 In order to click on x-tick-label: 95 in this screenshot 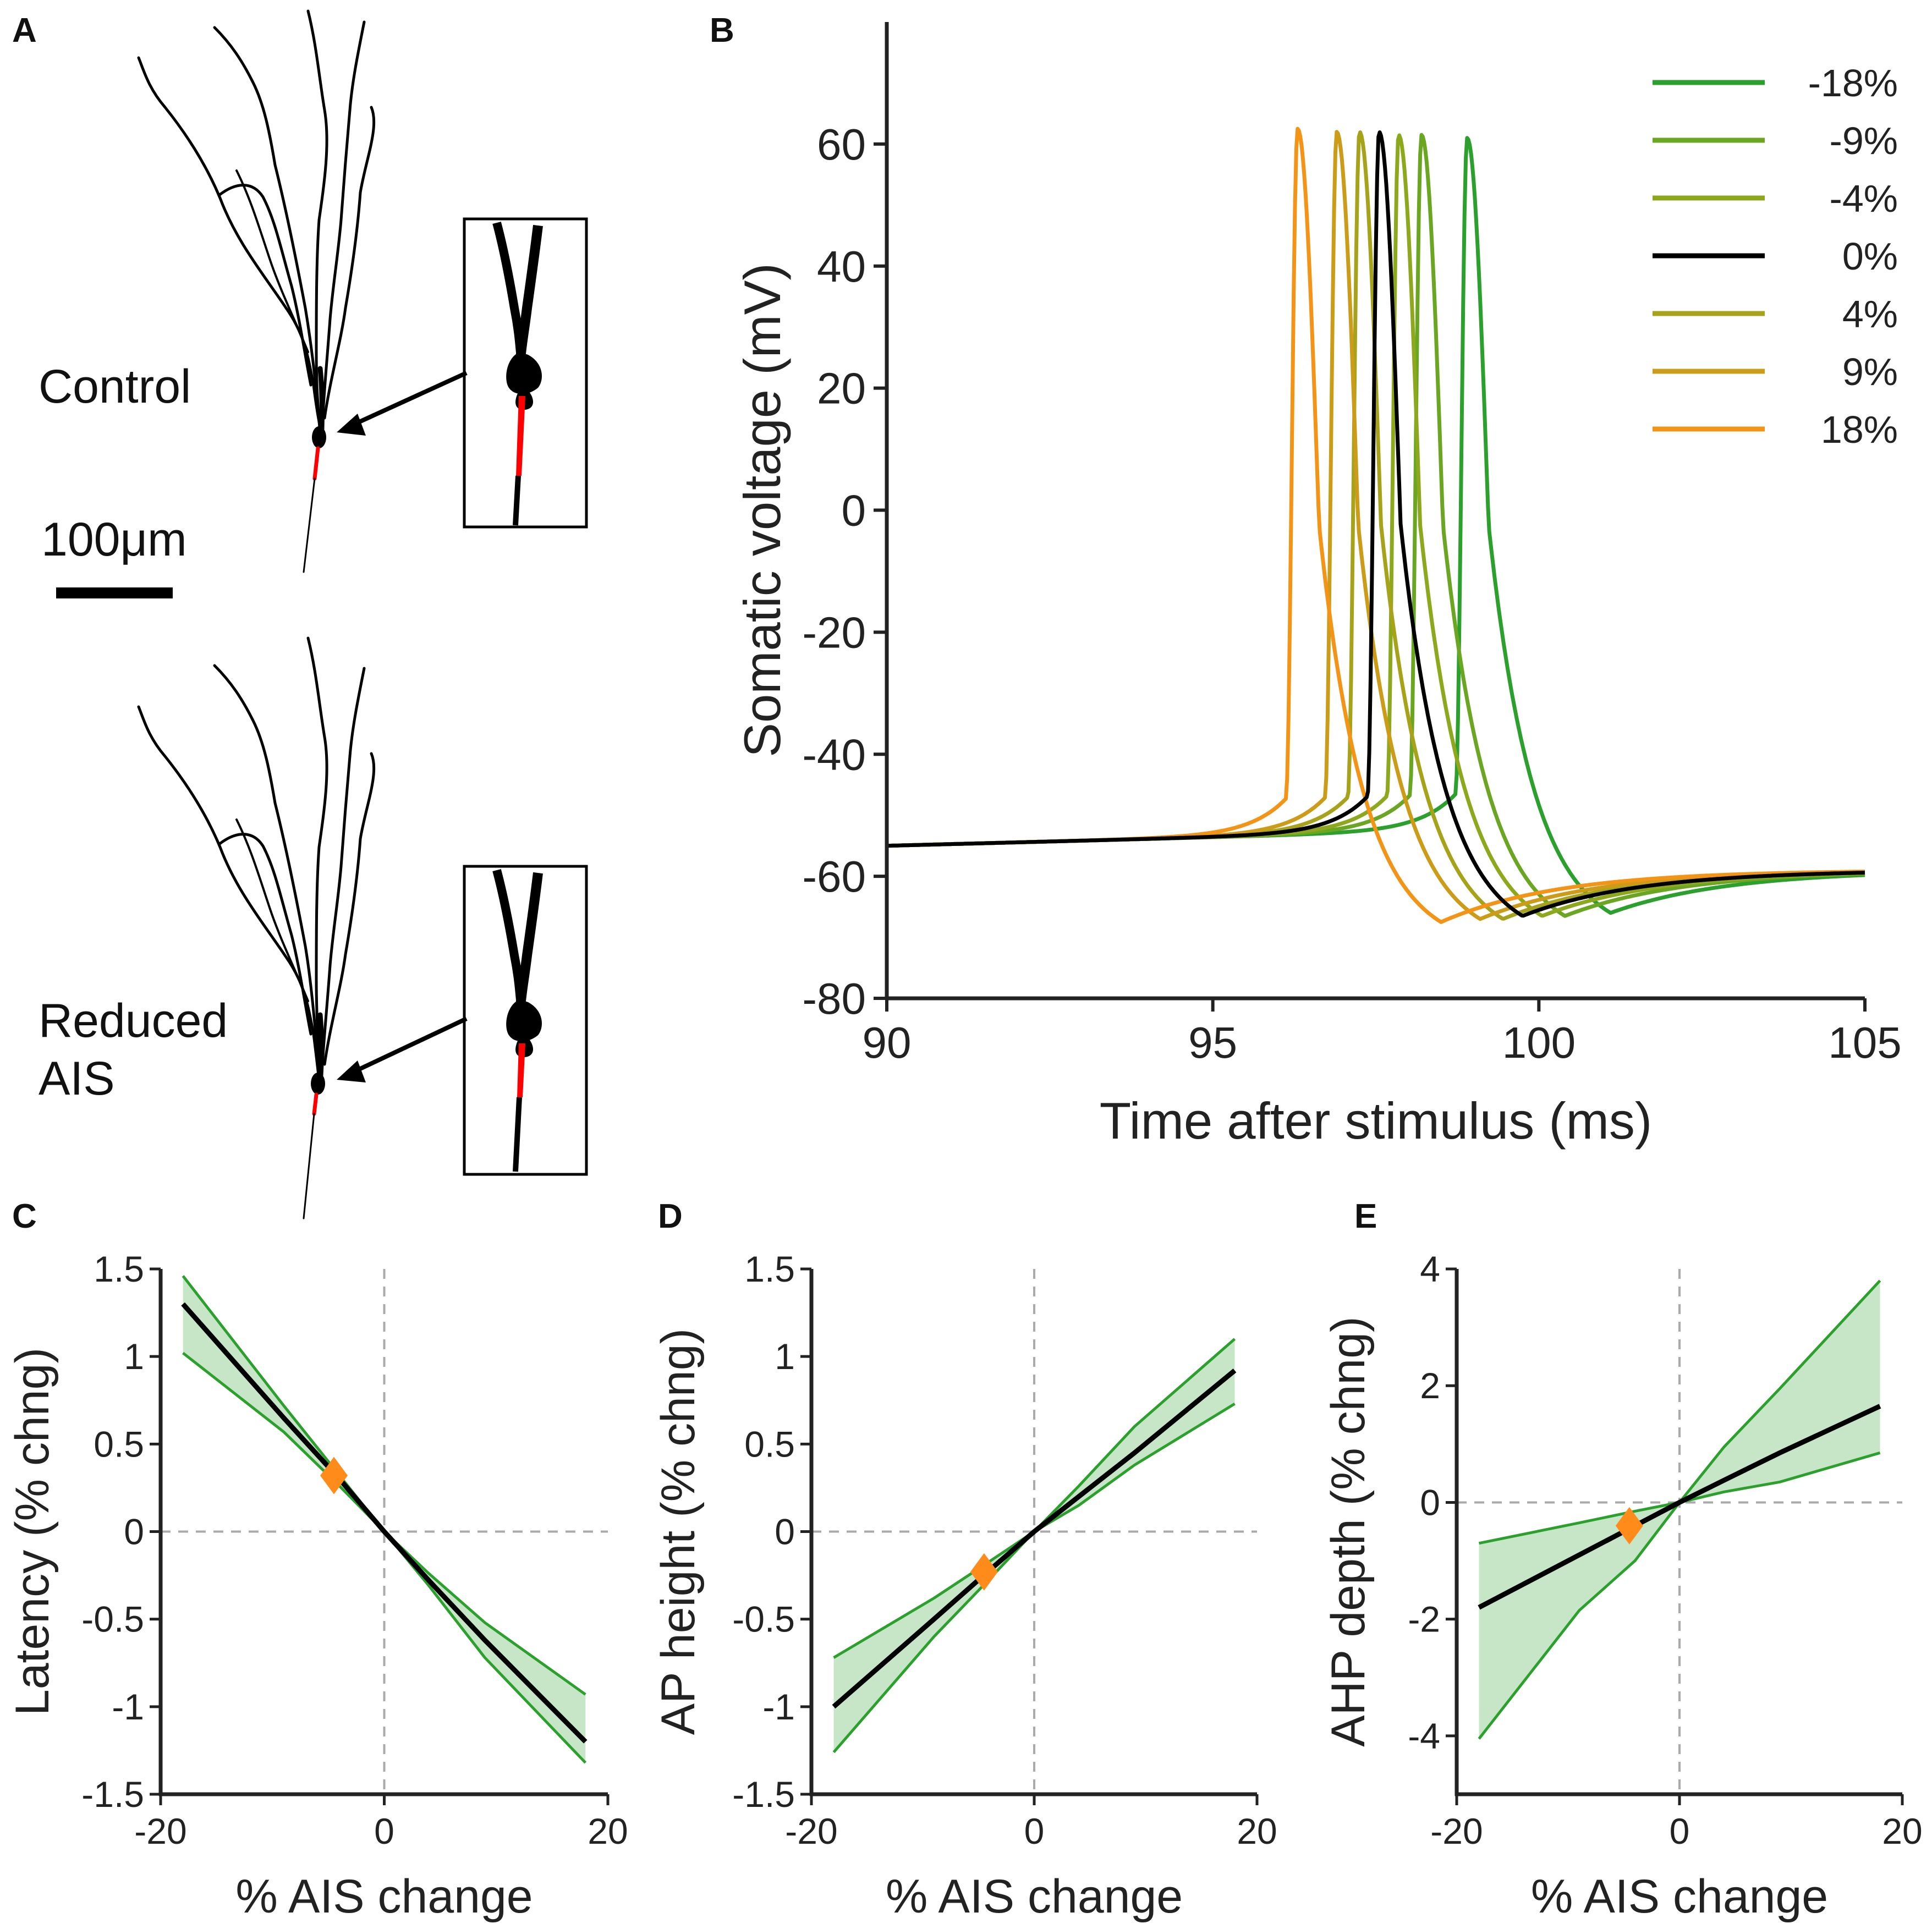, I will do `click(1212, 1042)`.